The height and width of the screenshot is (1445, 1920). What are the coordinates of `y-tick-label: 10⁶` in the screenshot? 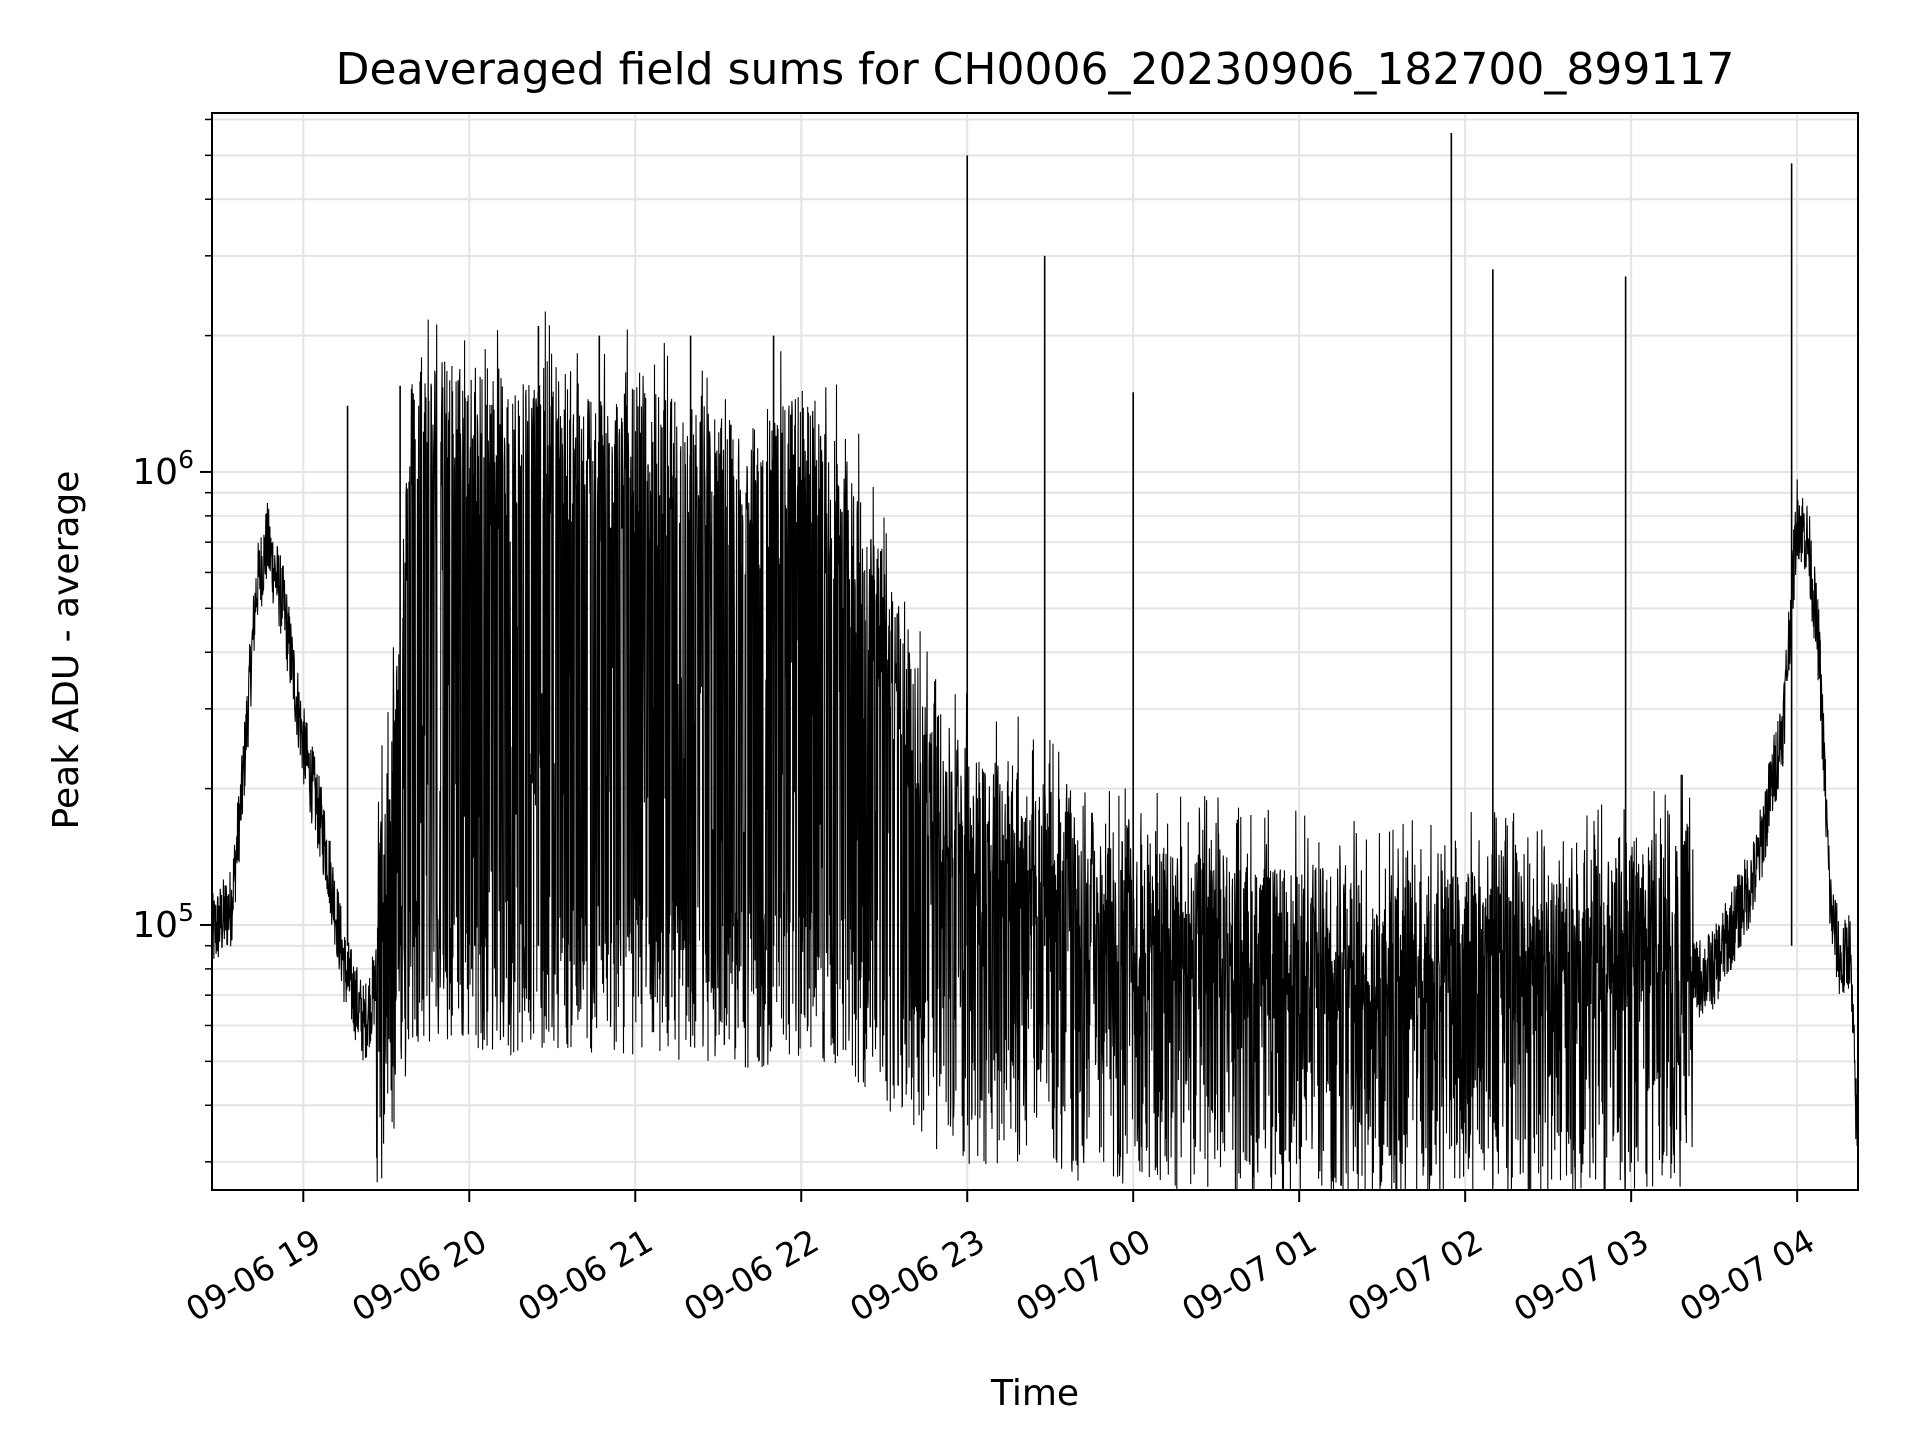 It's located at (163, 469).